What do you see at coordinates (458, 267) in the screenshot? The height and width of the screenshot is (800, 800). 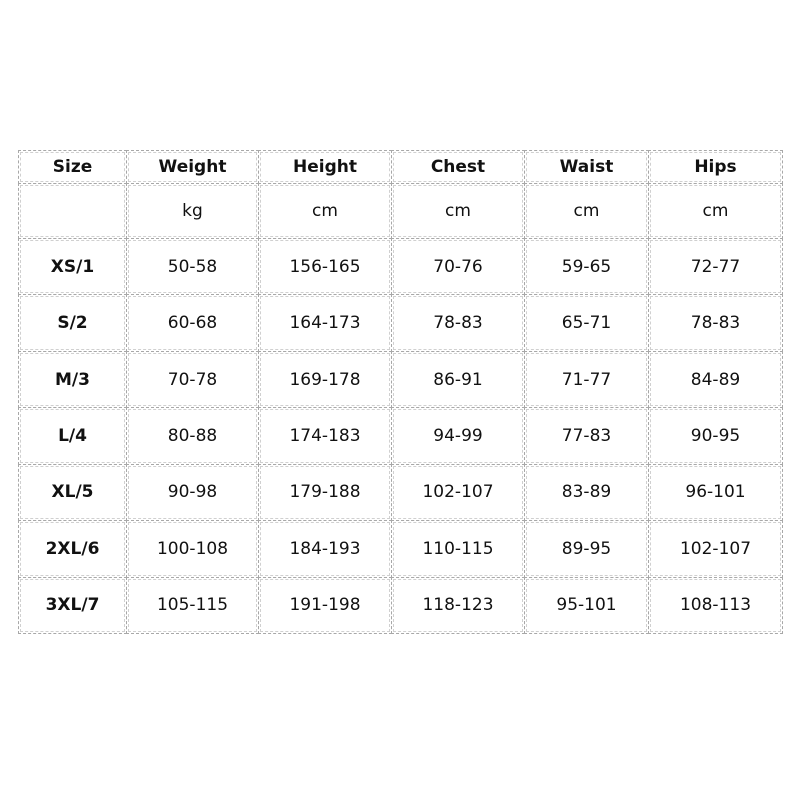 I see `value-cell: 70-76` at bounding box center [458, 267].